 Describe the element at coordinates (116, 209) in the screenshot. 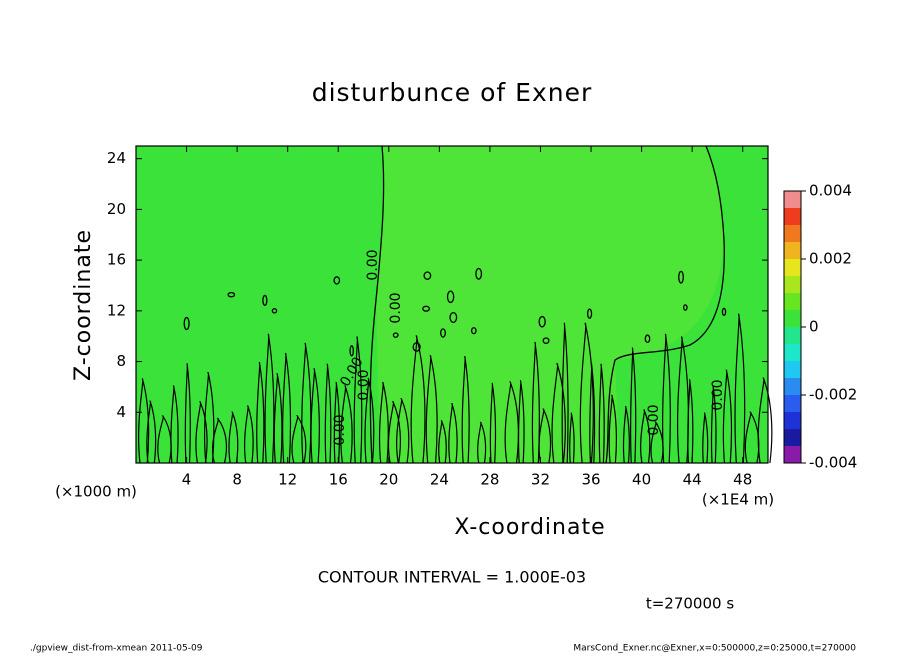

I see `y-tick-label: 20` at that location.